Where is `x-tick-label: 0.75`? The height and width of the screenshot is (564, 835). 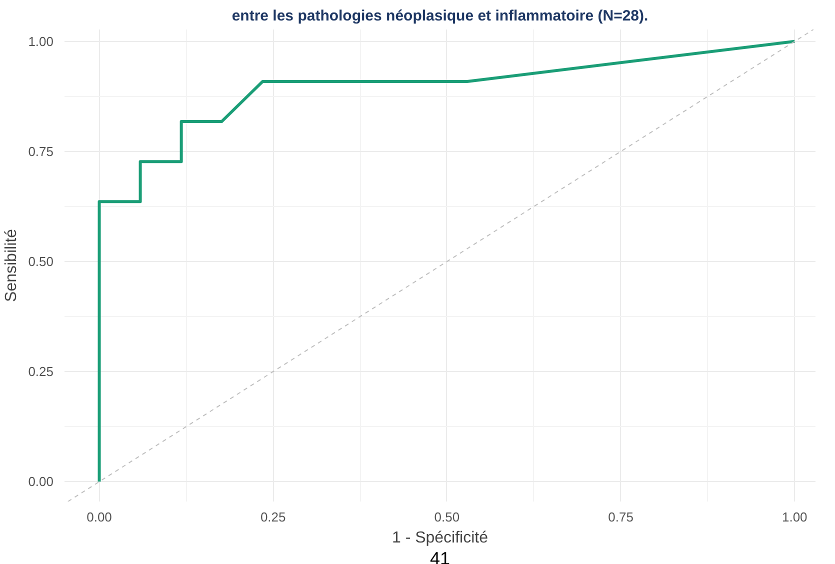 x-tick-label: 0.75 is located at coordinates (621, 517).